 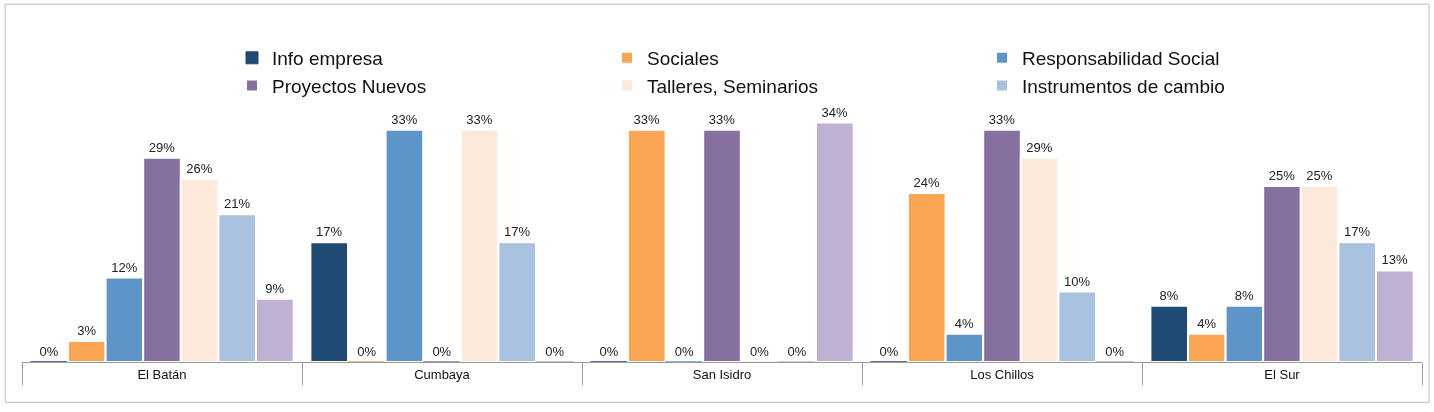 What do you see at coordinates (328, 59) in the screenshot?
I see `legend-label: Info empresa` at bounding box center [328, 59].